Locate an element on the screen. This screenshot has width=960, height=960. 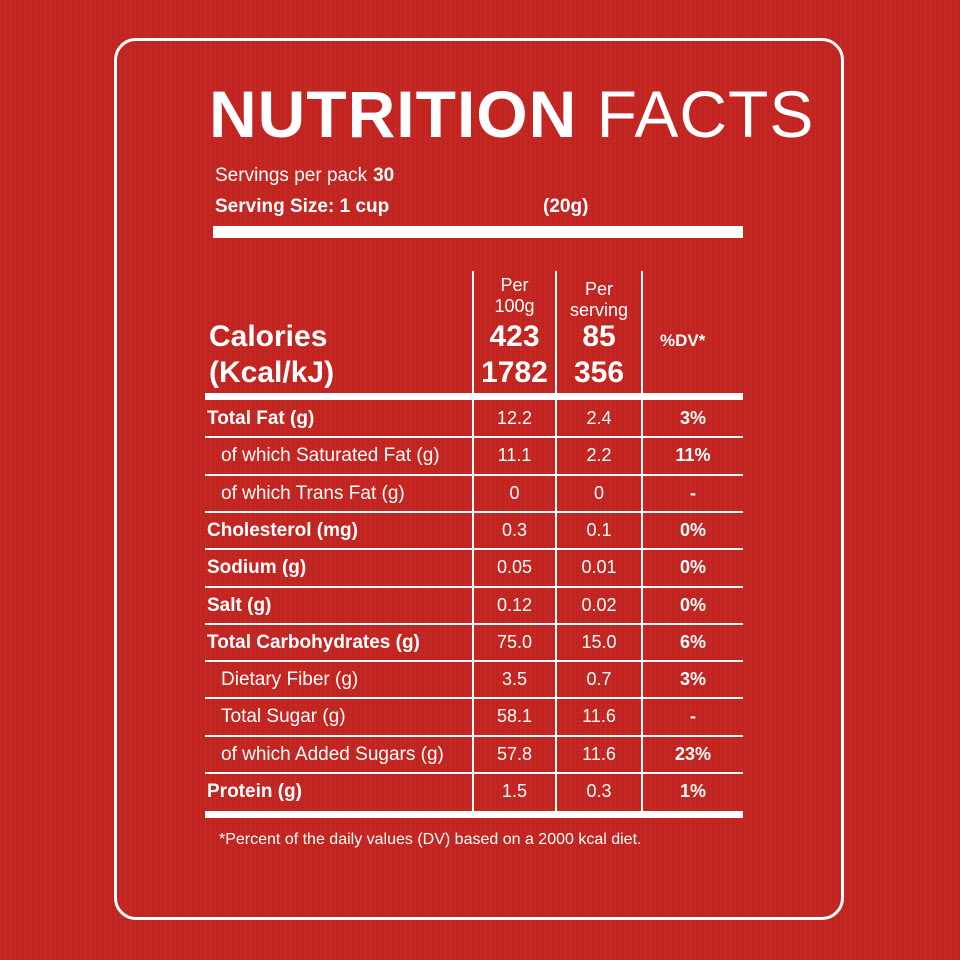
value-daily-percent: 1% is located at coordinates (692, 791).